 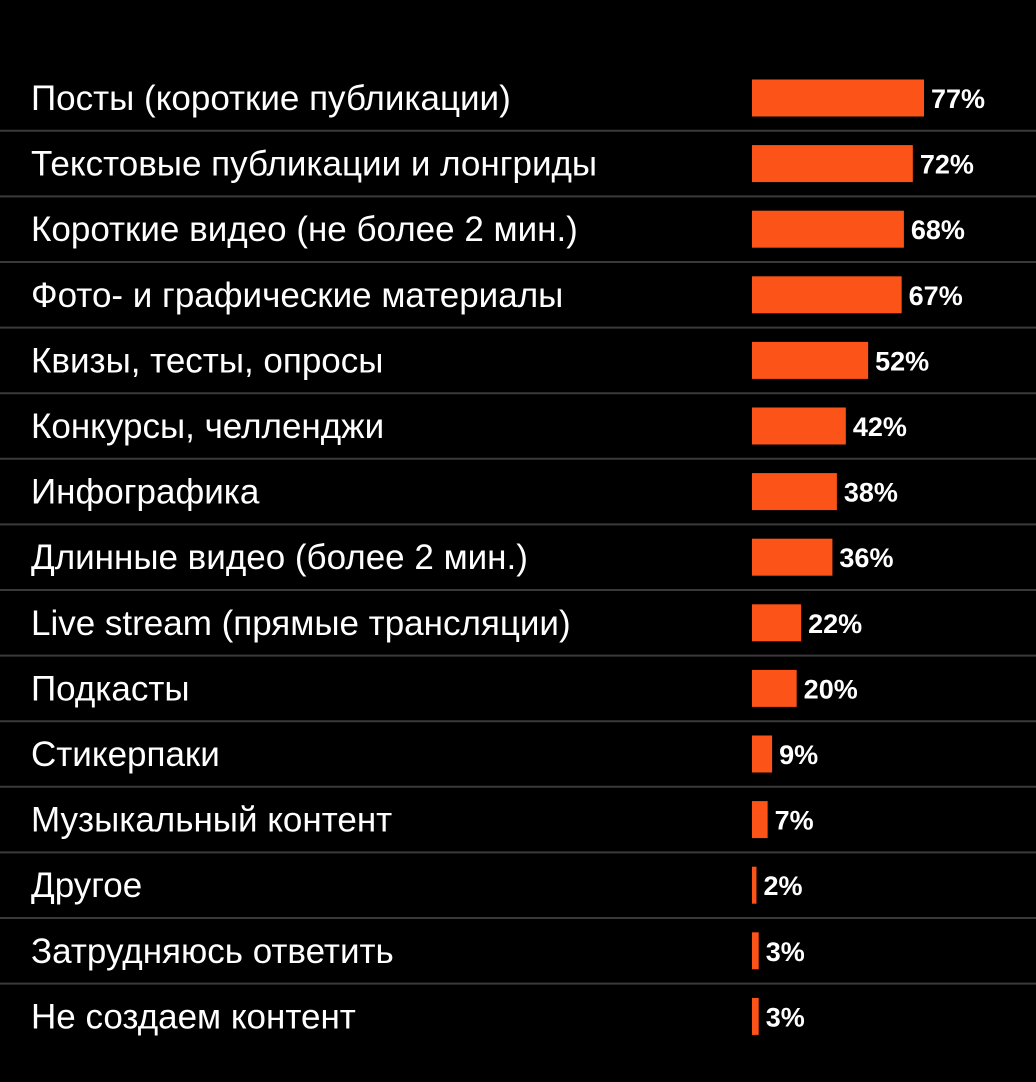 I want to click on chart-row: Затрудняюсь ответить 3%, so click(x=418, y=951).